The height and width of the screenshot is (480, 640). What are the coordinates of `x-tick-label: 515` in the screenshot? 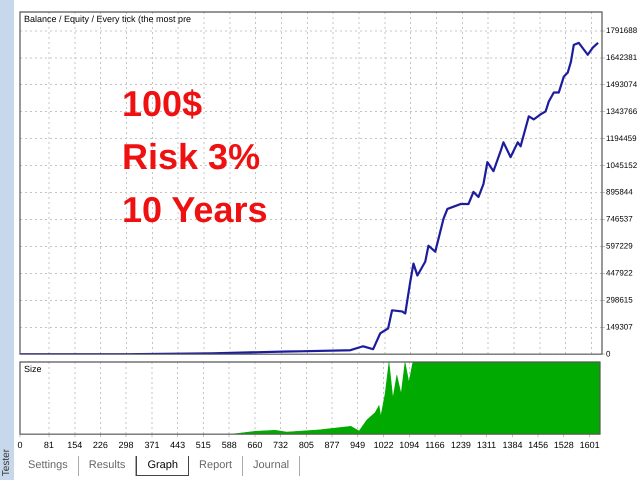 It's located at (203, 445).